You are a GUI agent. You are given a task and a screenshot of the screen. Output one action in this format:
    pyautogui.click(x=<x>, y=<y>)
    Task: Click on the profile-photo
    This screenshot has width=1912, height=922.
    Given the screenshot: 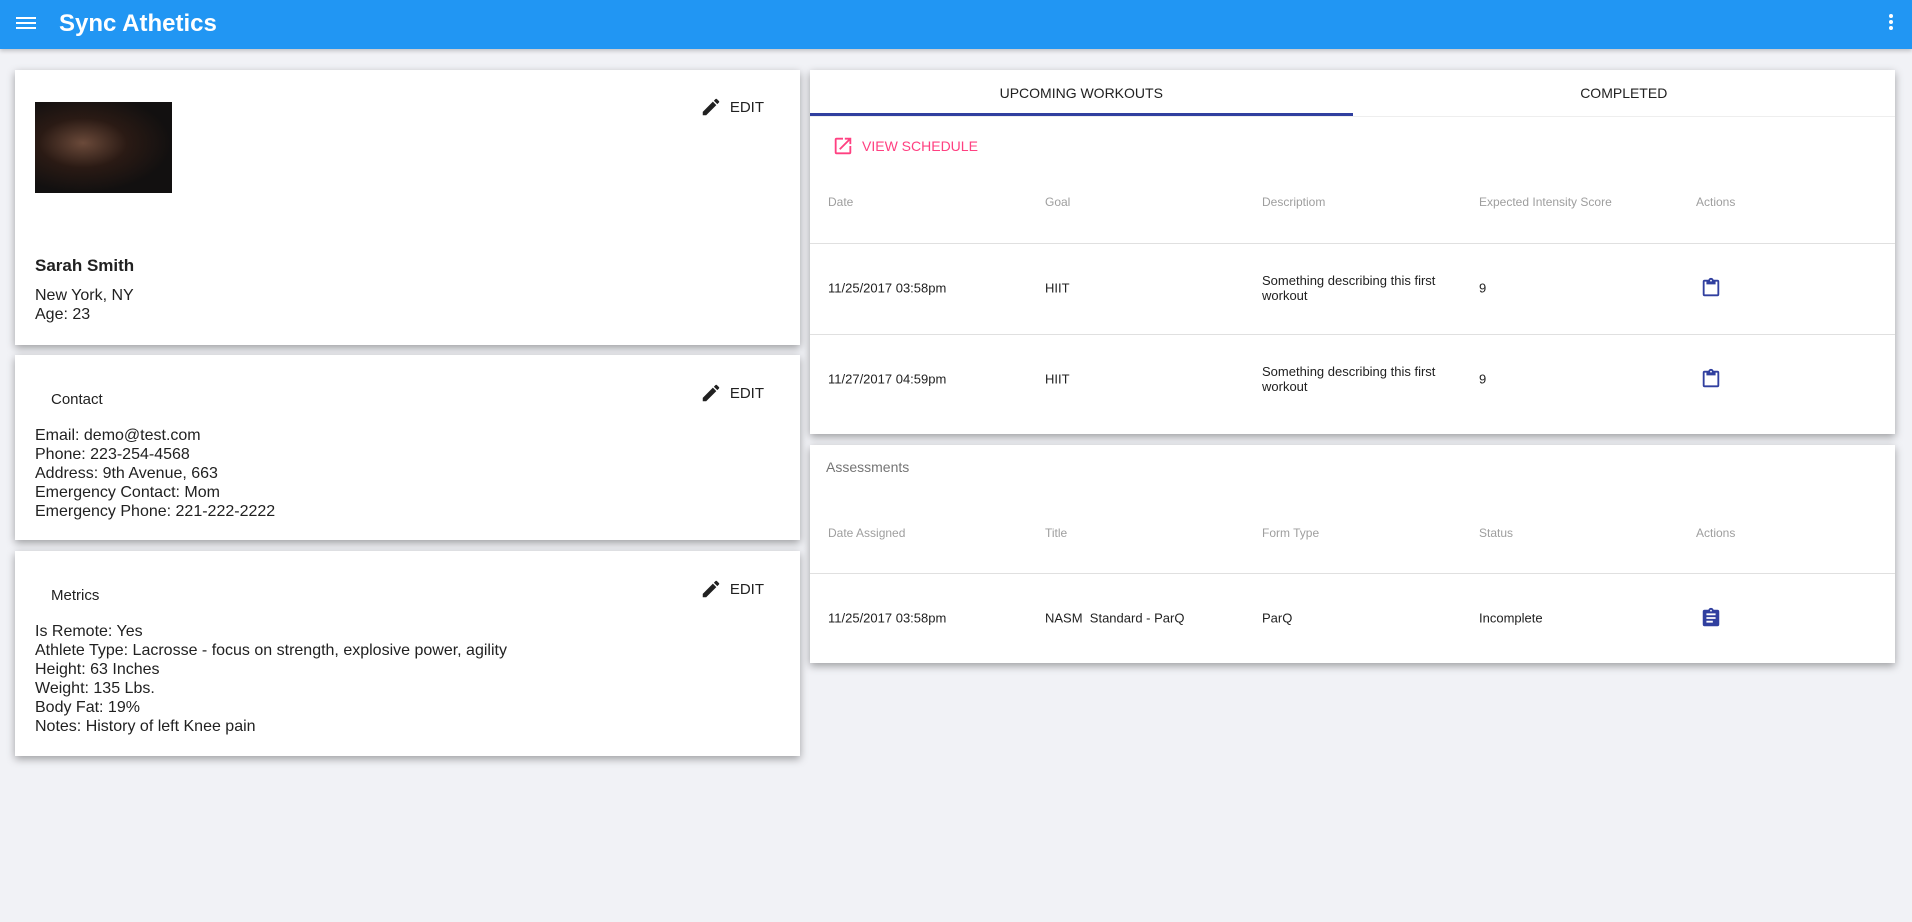 What is the action you would take?
    pyautogui.click(x=103, y=147)
    